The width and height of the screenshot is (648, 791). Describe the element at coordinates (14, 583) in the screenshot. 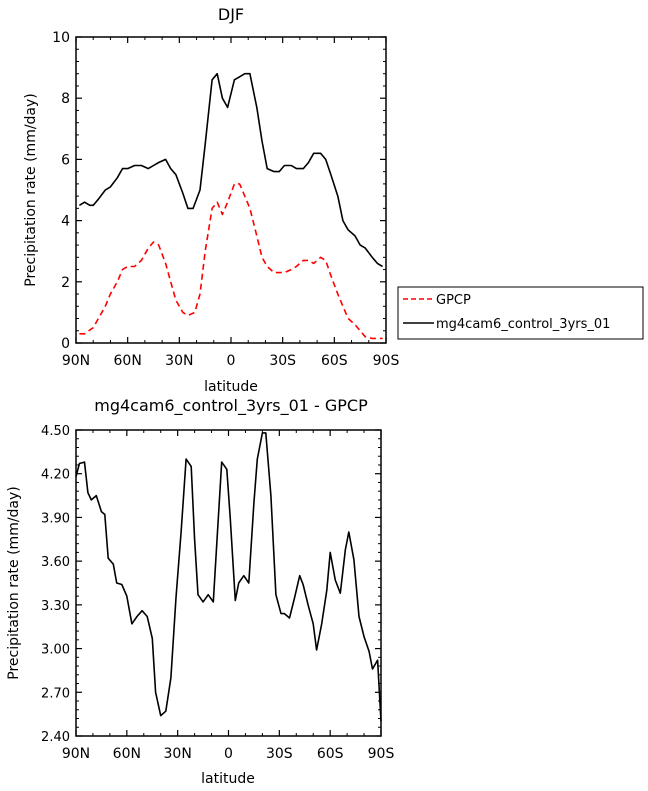

I see `y-axis-label-bottom: Precipitation rate (mm/day)` at that location.